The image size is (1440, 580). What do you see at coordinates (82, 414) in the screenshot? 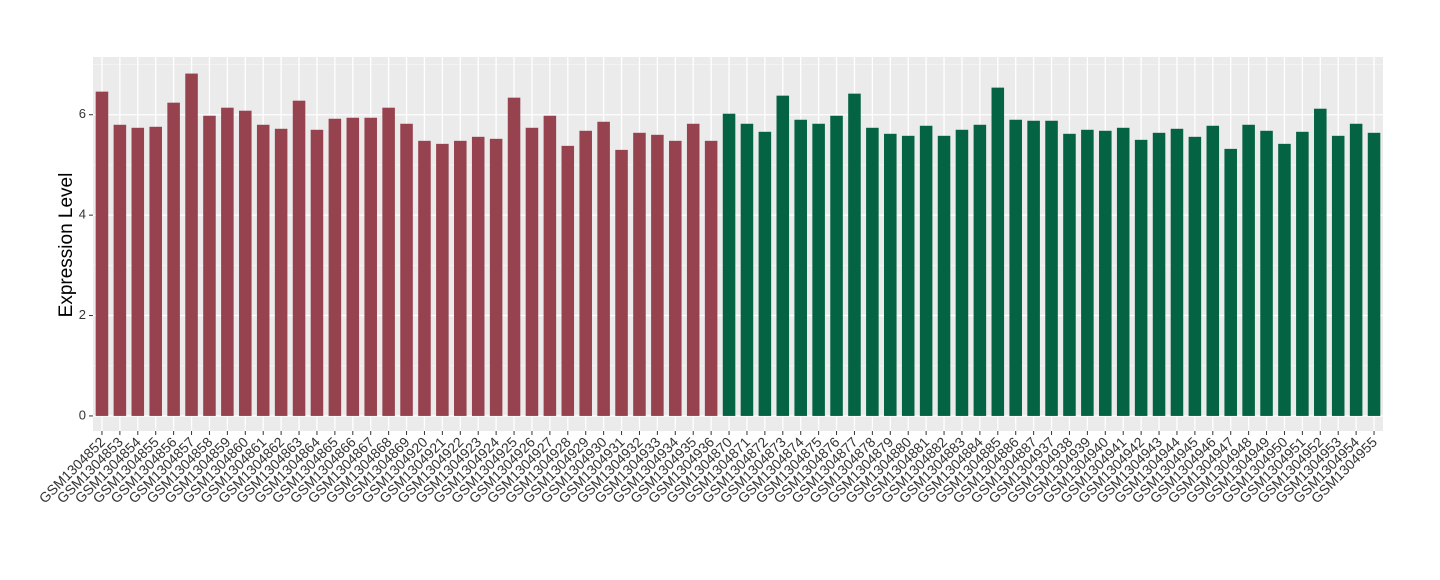
I see `y-tick-label: 0` at bounding box center [82, 414].